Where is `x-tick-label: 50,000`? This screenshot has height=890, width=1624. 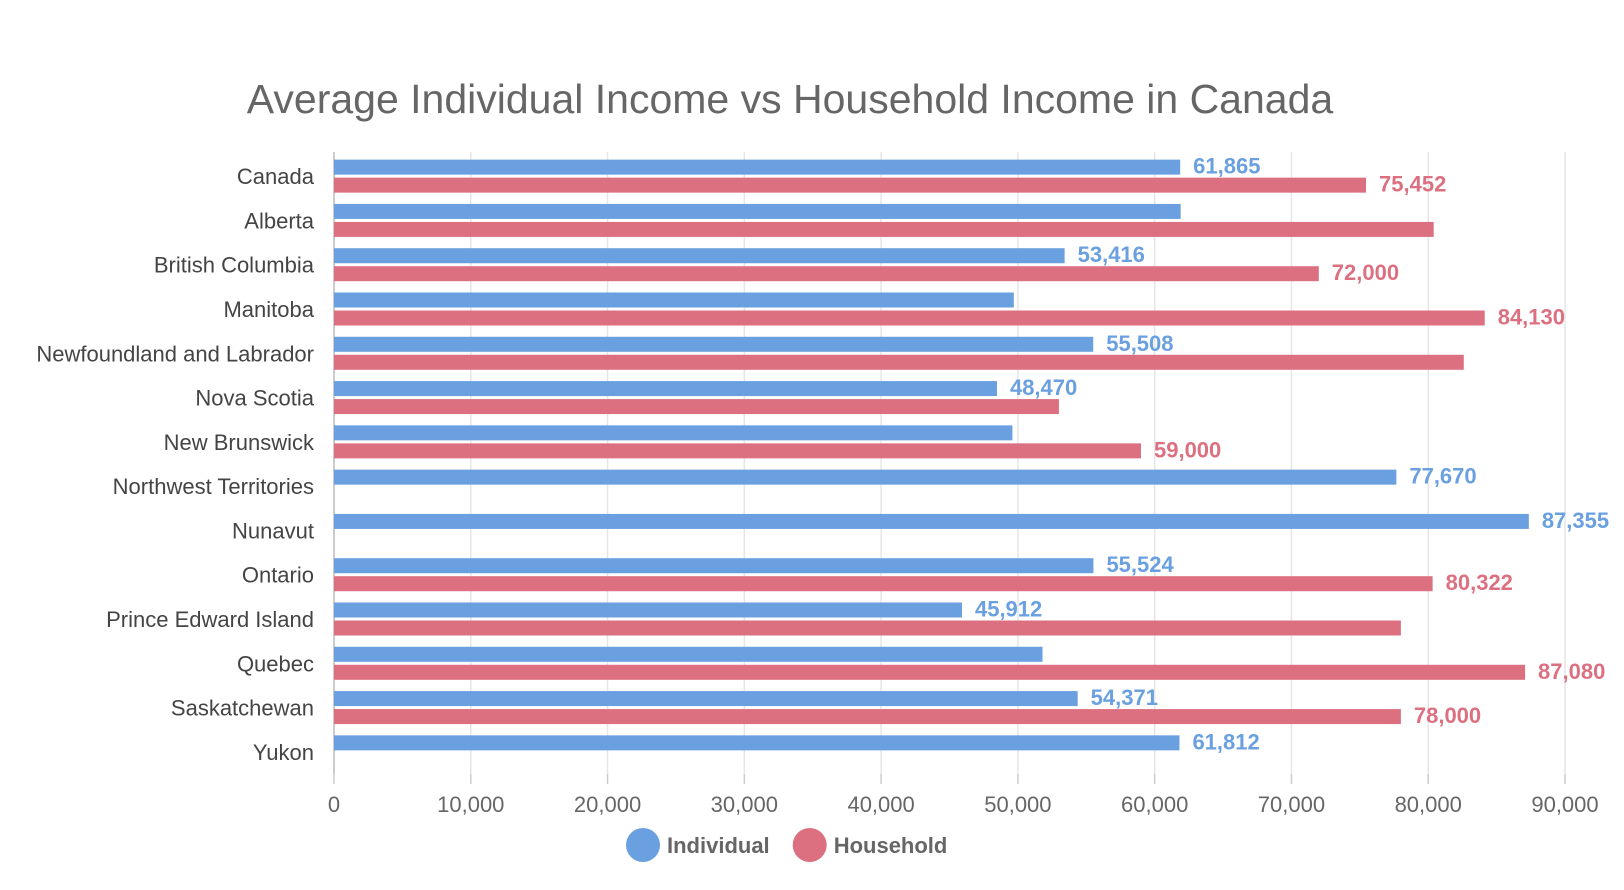
x-tick-label: 50,000 is located at coordinates (1017, 804).